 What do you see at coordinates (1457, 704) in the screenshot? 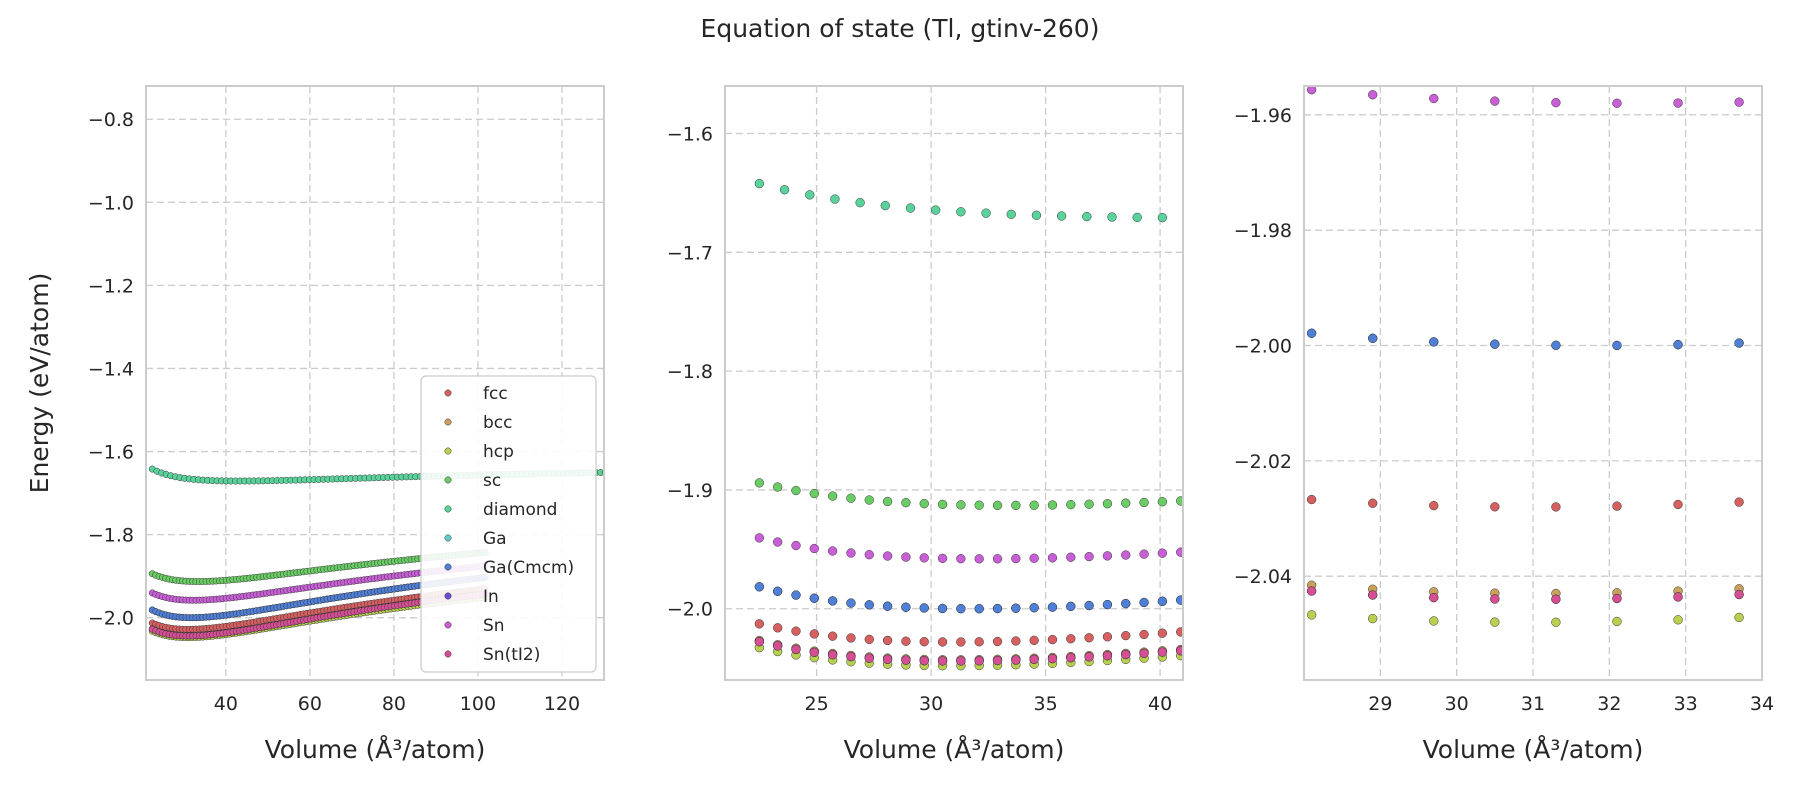
I see `x-tick-label: 30` at bounding box center [1457, 704].